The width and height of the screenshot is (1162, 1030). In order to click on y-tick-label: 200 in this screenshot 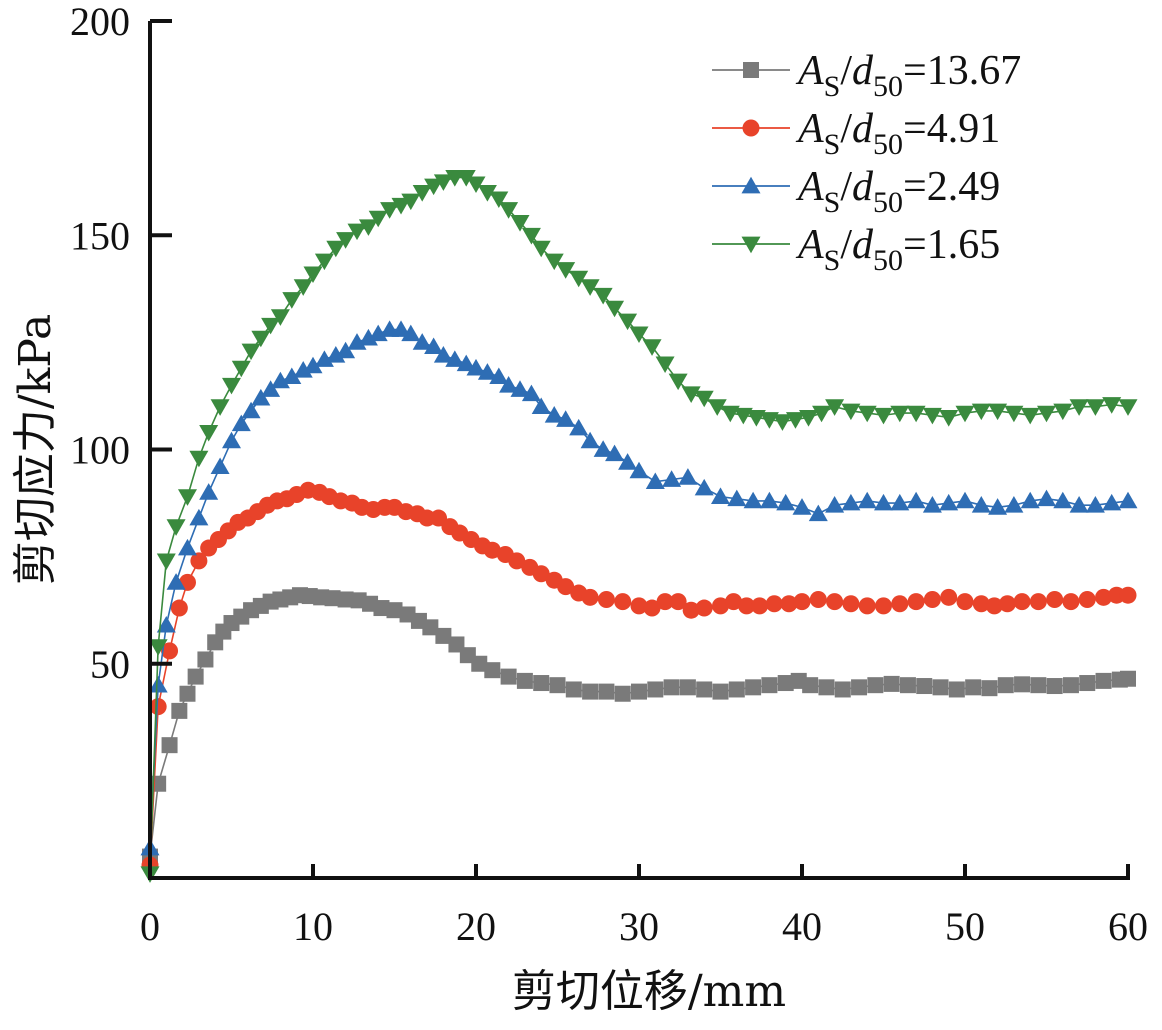, I will do `click(100, 22)`.